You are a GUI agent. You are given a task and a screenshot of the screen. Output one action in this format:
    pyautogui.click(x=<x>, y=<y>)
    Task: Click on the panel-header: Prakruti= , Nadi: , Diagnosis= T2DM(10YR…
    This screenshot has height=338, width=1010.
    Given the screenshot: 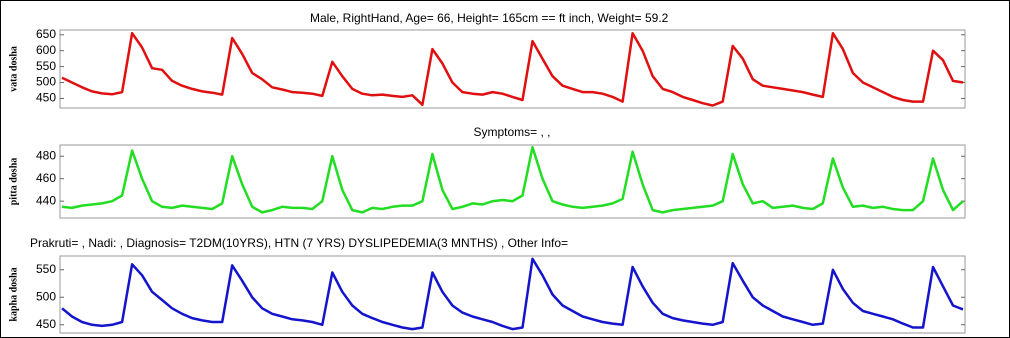 What is the action you would take?
    pyautogui.click(x=299, y=243)
    